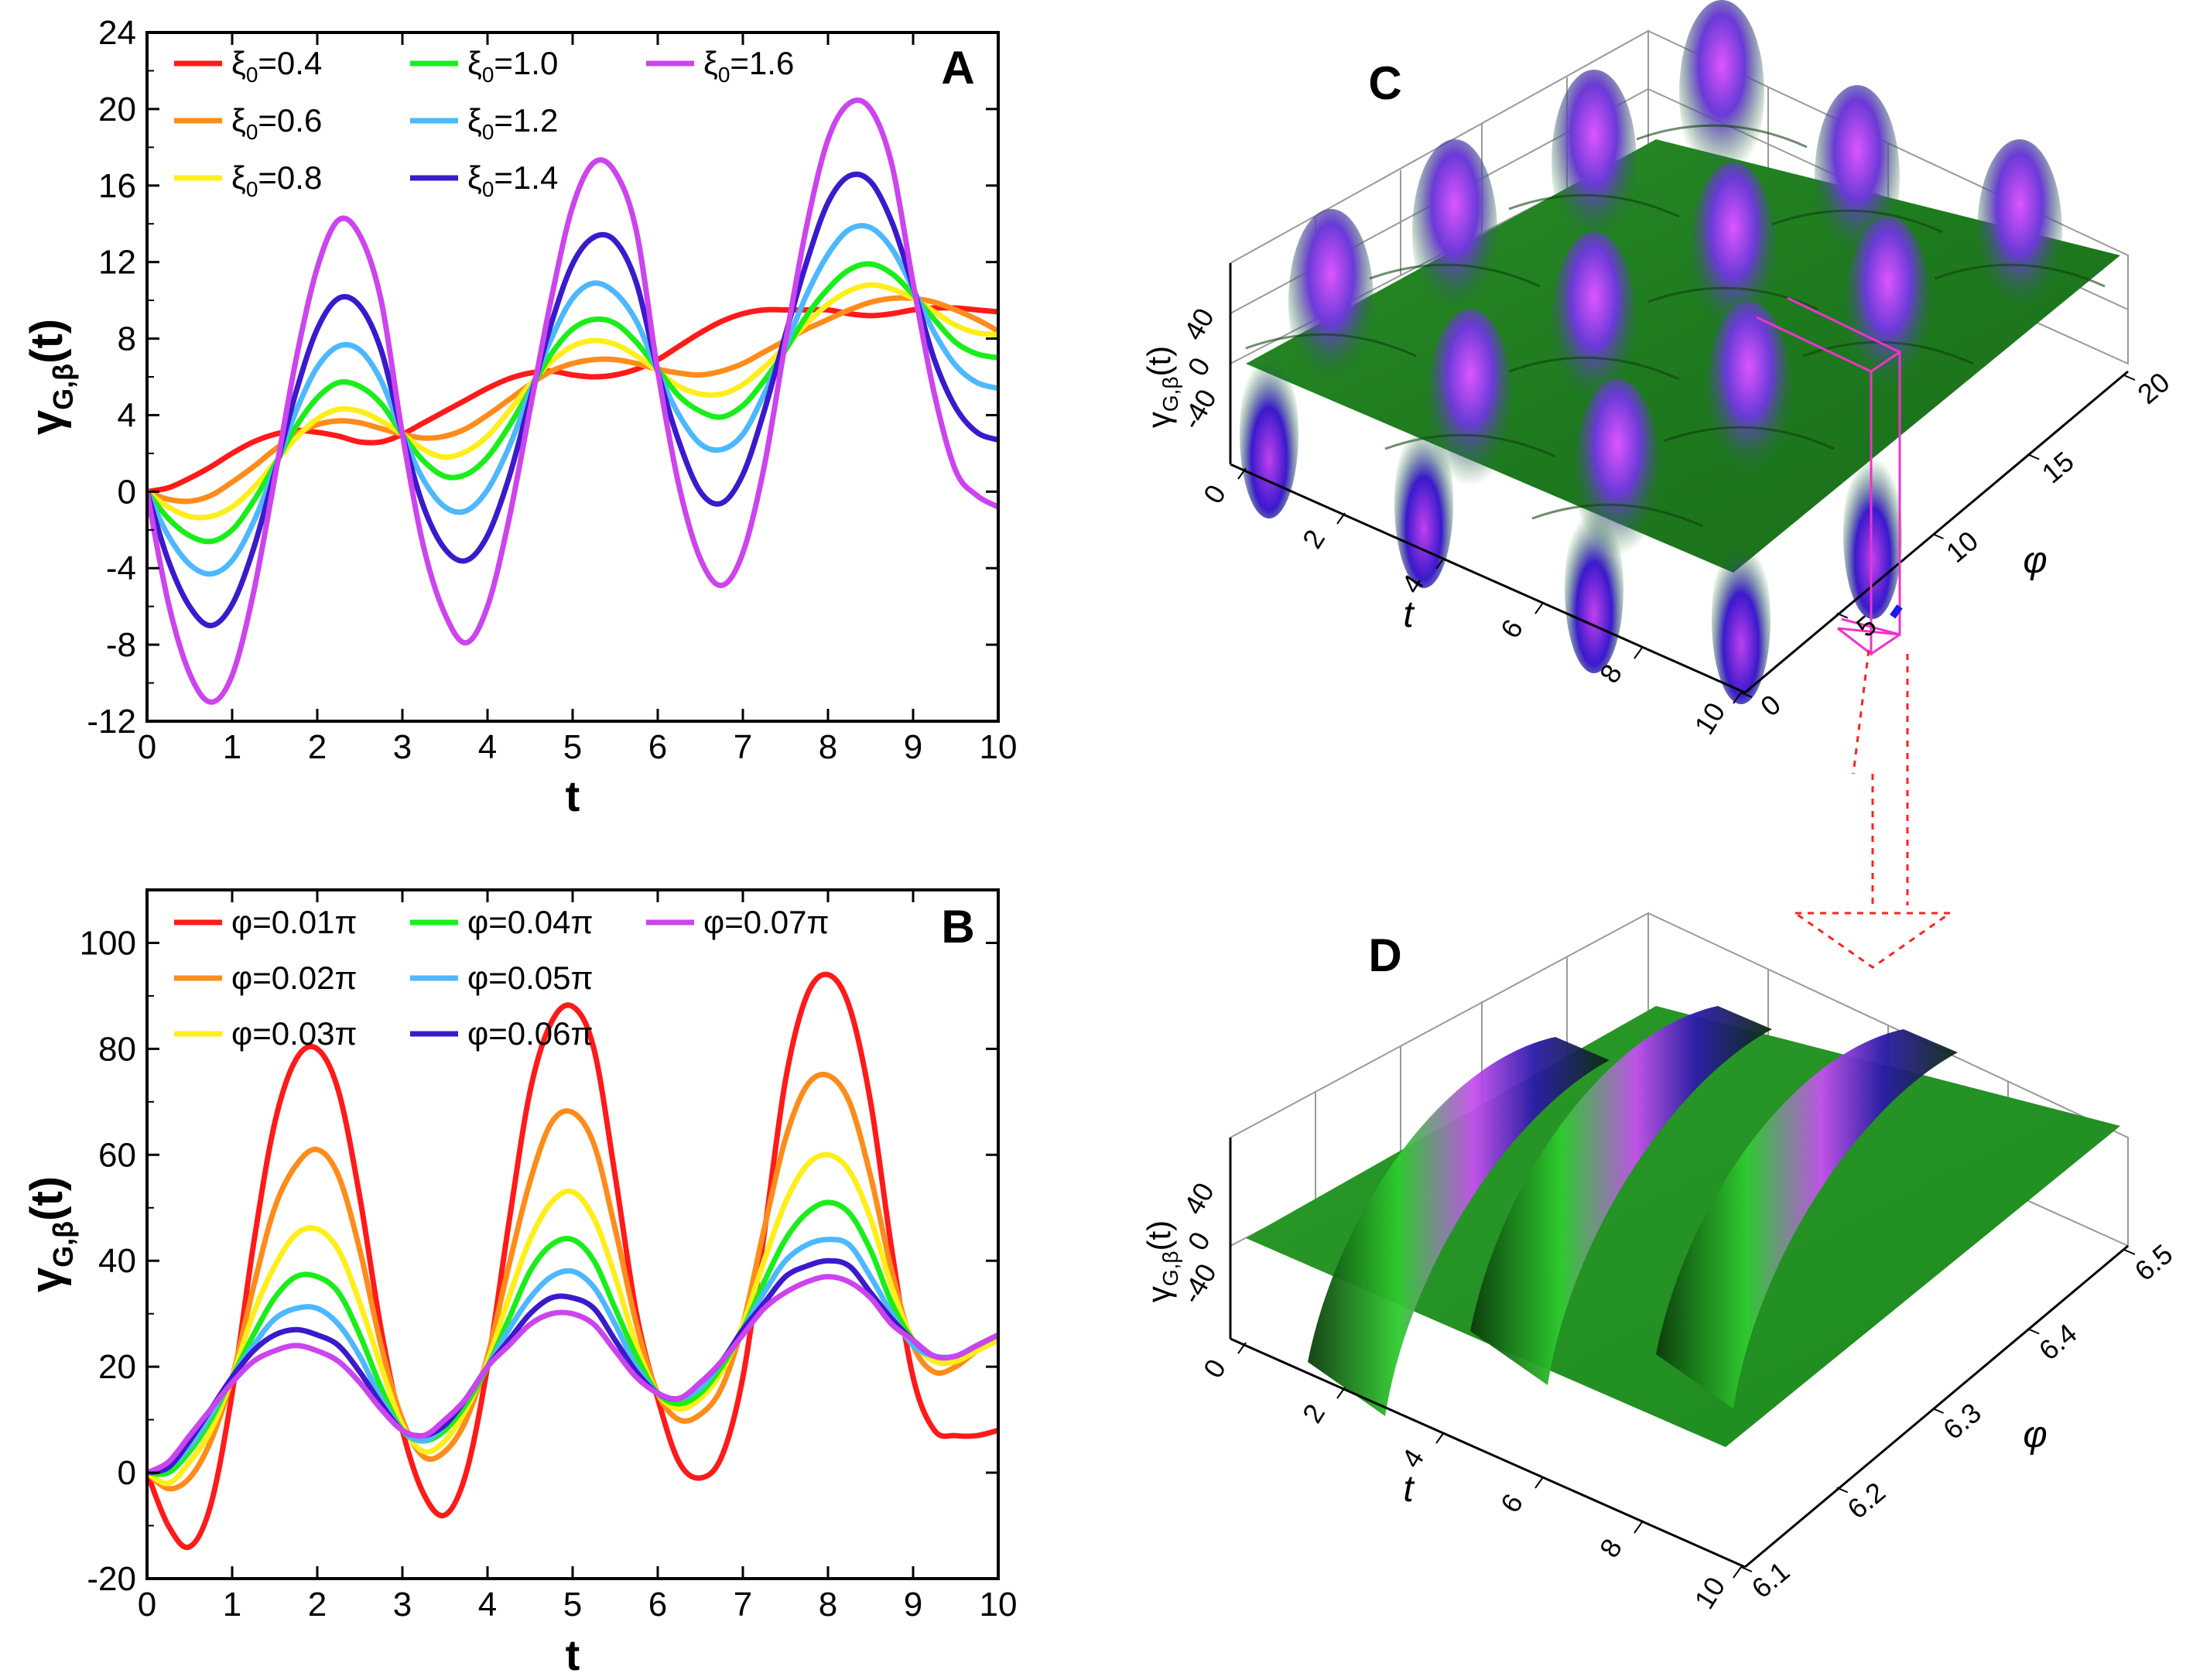  What do you see at coordinates (232, 1605) in the screenshot?
I see `x-tick-label: 1` at bounding box center [232, 1605].